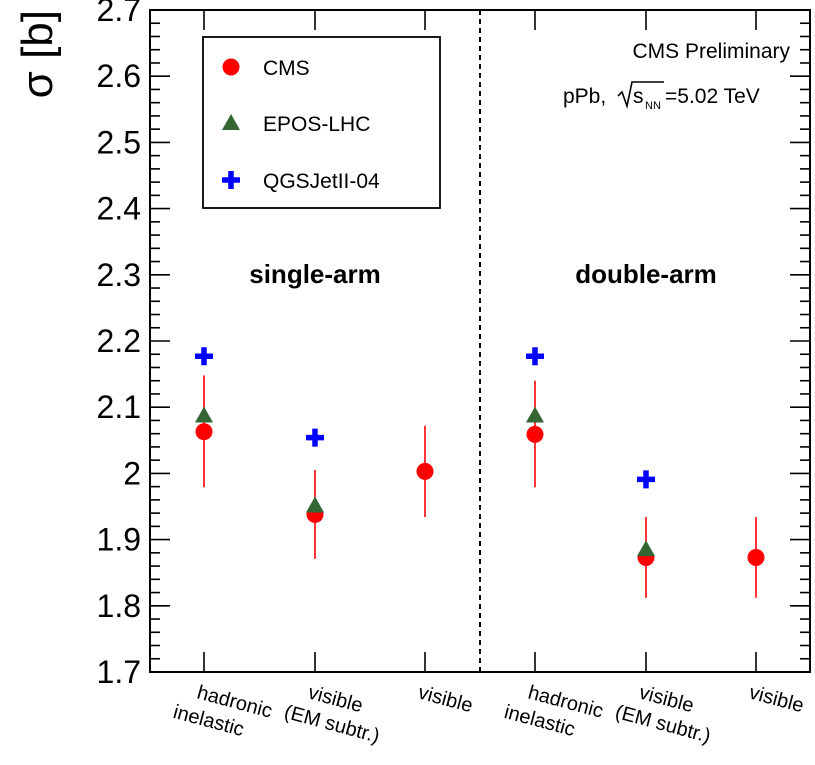 This screenshot has width=815, height=765. I want to click on annotation-sqrt-s: s, so click(638, 96).